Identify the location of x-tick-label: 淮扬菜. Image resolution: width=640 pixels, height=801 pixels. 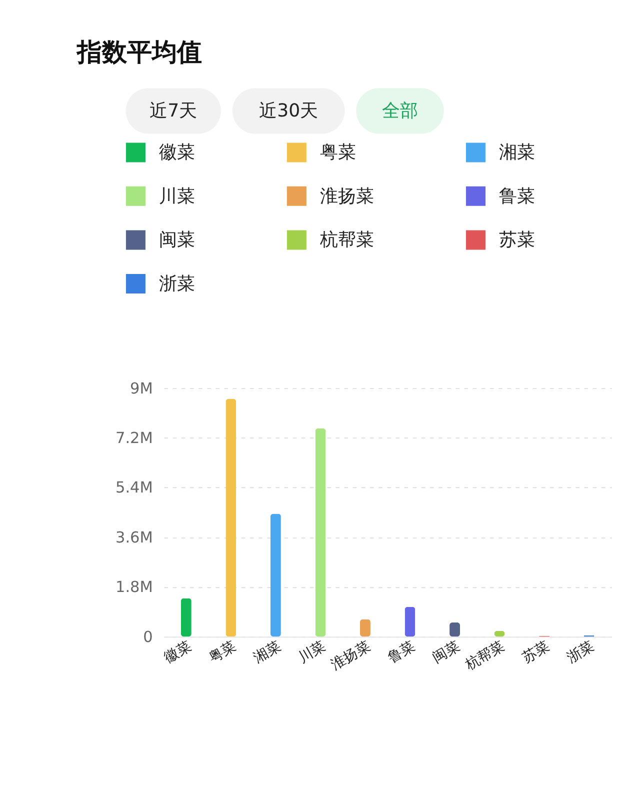
(350, 656).